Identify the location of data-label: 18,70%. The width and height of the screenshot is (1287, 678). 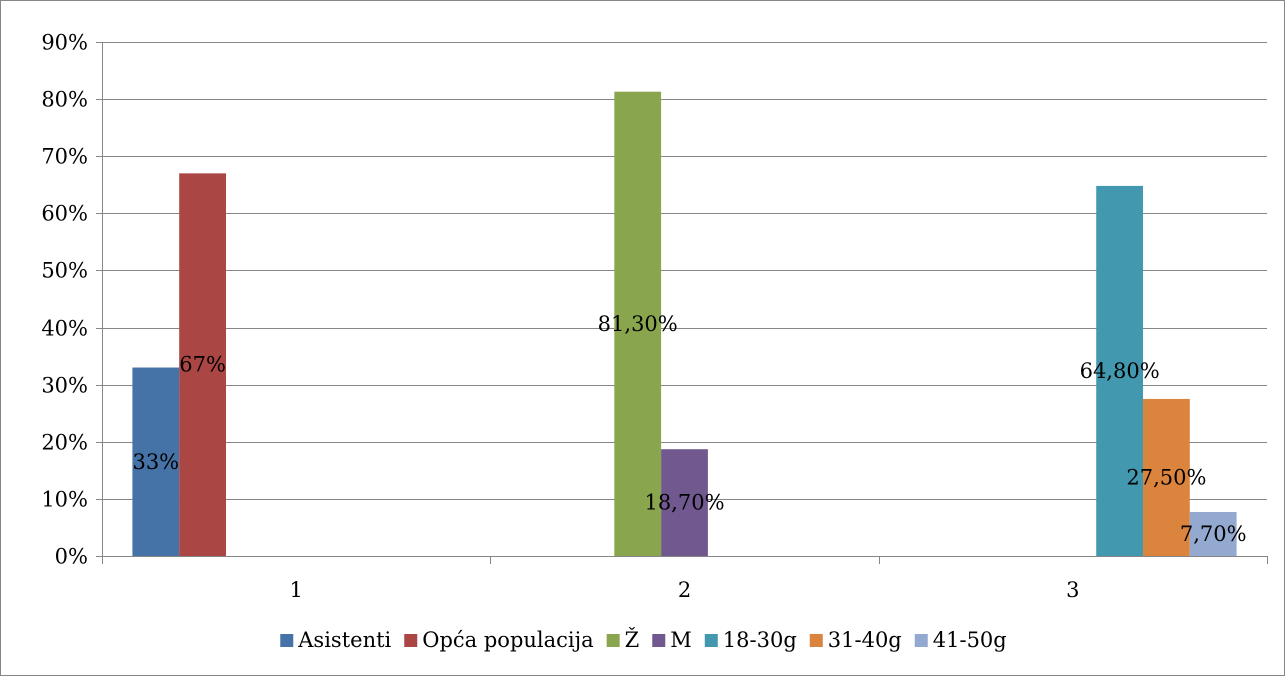
(684, 503).